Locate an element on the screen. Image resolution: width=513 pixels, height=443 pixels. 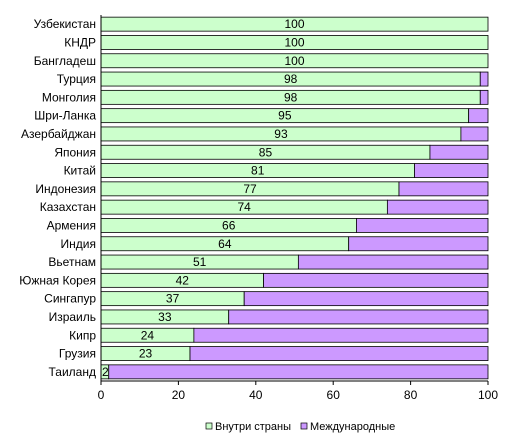
data-label: 77 is located at coordinates (250, 189).